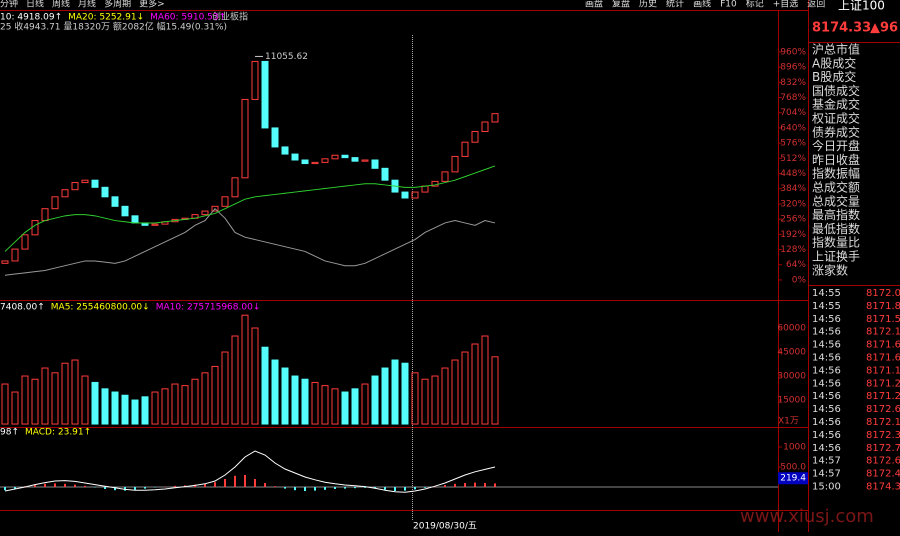 The image size is (900, 536). I want to click on toolbar-button: 周线, so click(61, 5).